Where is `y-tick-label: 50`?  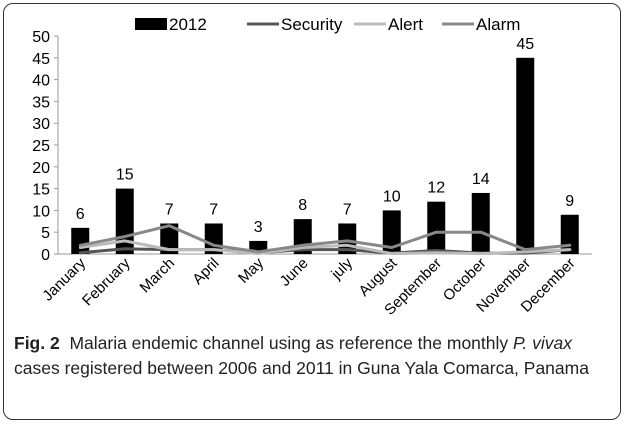
y-tick-label: 50 is located at coordinates (41, 37).